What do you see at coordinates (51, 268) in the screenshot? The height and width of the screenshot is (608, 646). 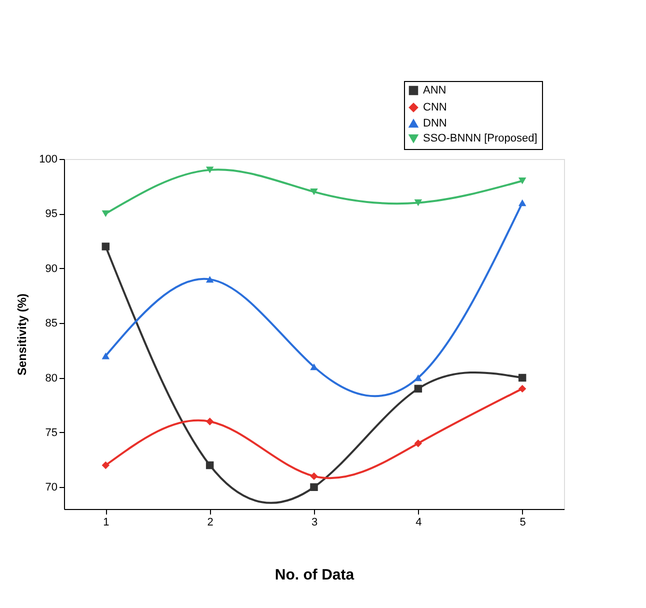 I see `y-tick-label: 90` at bounding box center [51, 268].